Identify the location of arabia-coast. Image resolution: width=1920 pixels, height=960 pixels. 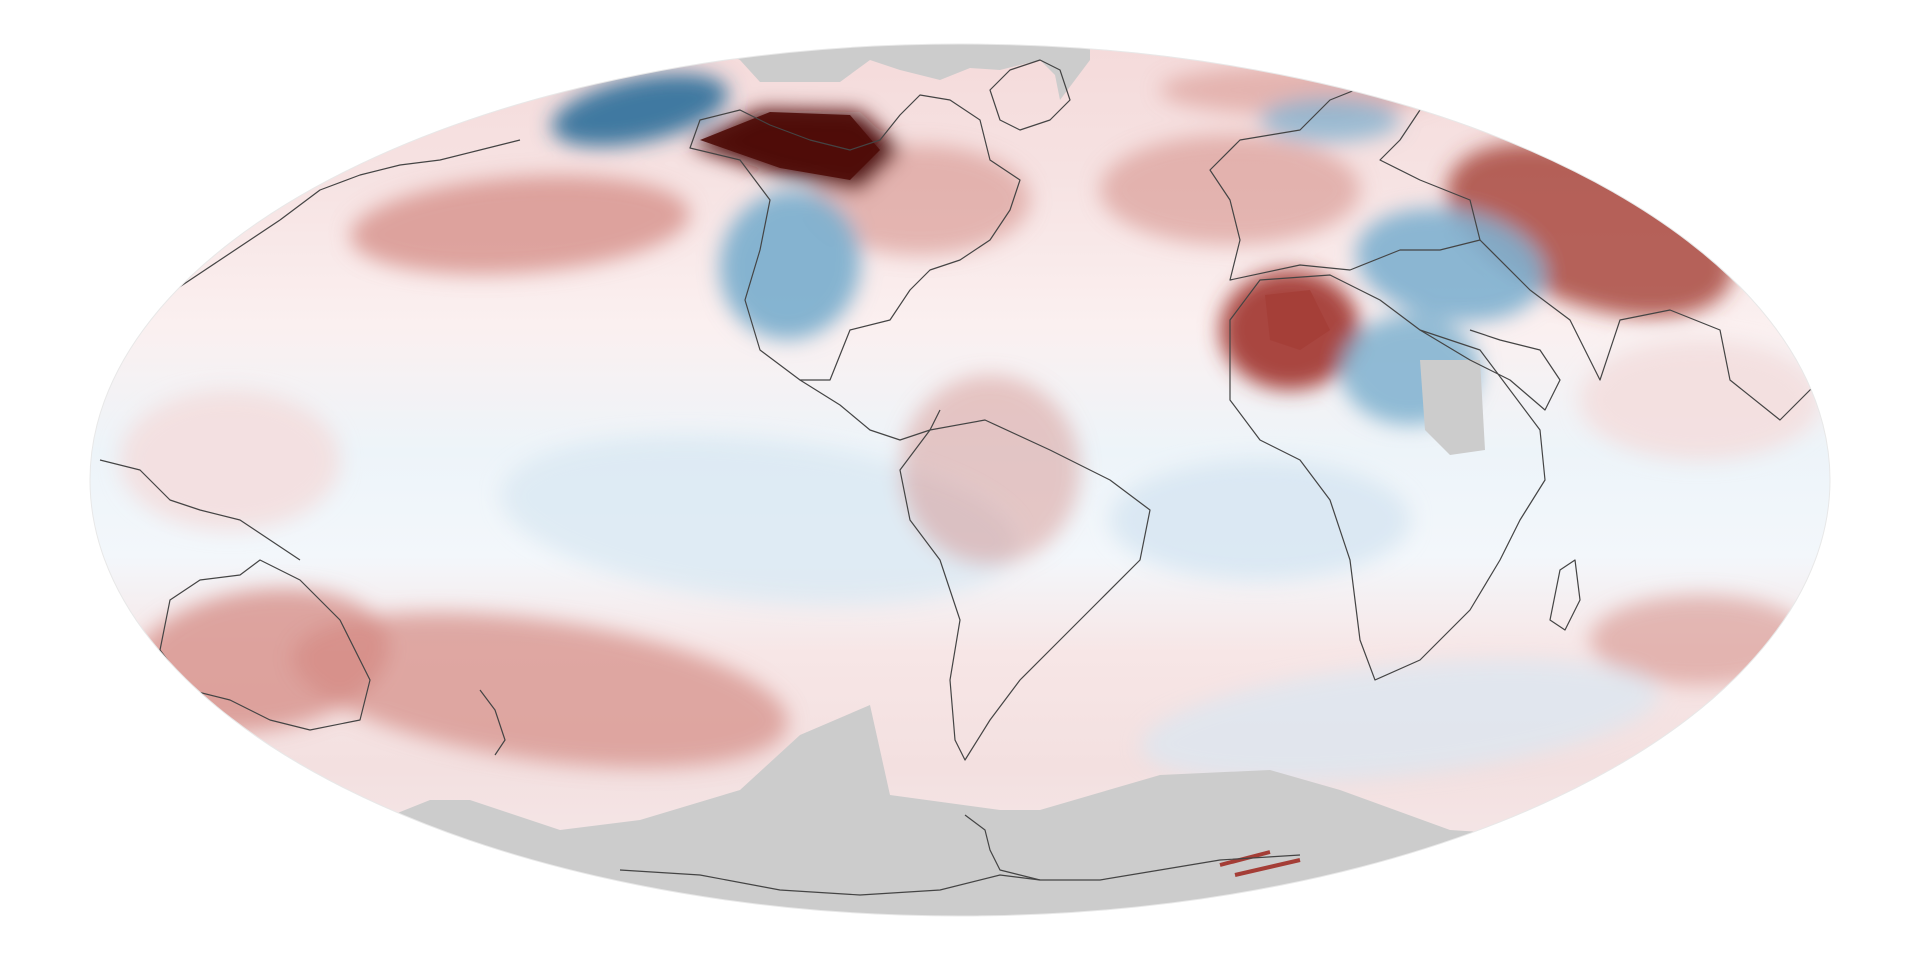
(1490, 370).